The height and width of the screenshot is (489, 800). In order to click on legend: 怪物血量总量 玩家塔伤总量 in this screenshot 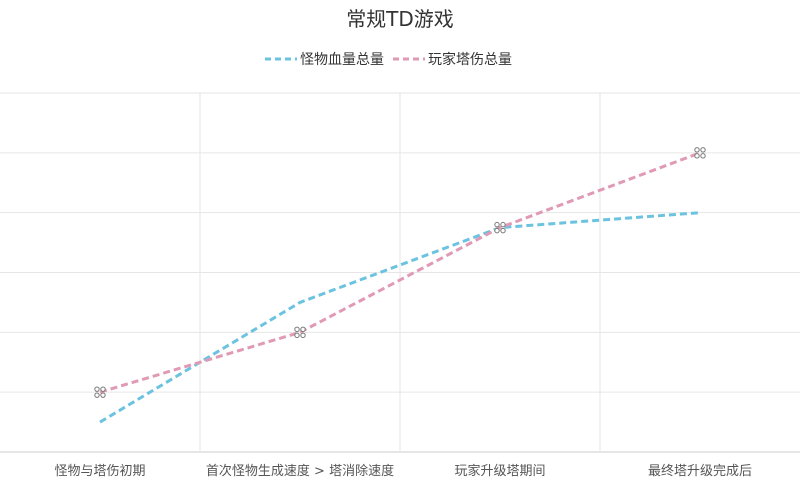, I will do `click(388, 59)`.